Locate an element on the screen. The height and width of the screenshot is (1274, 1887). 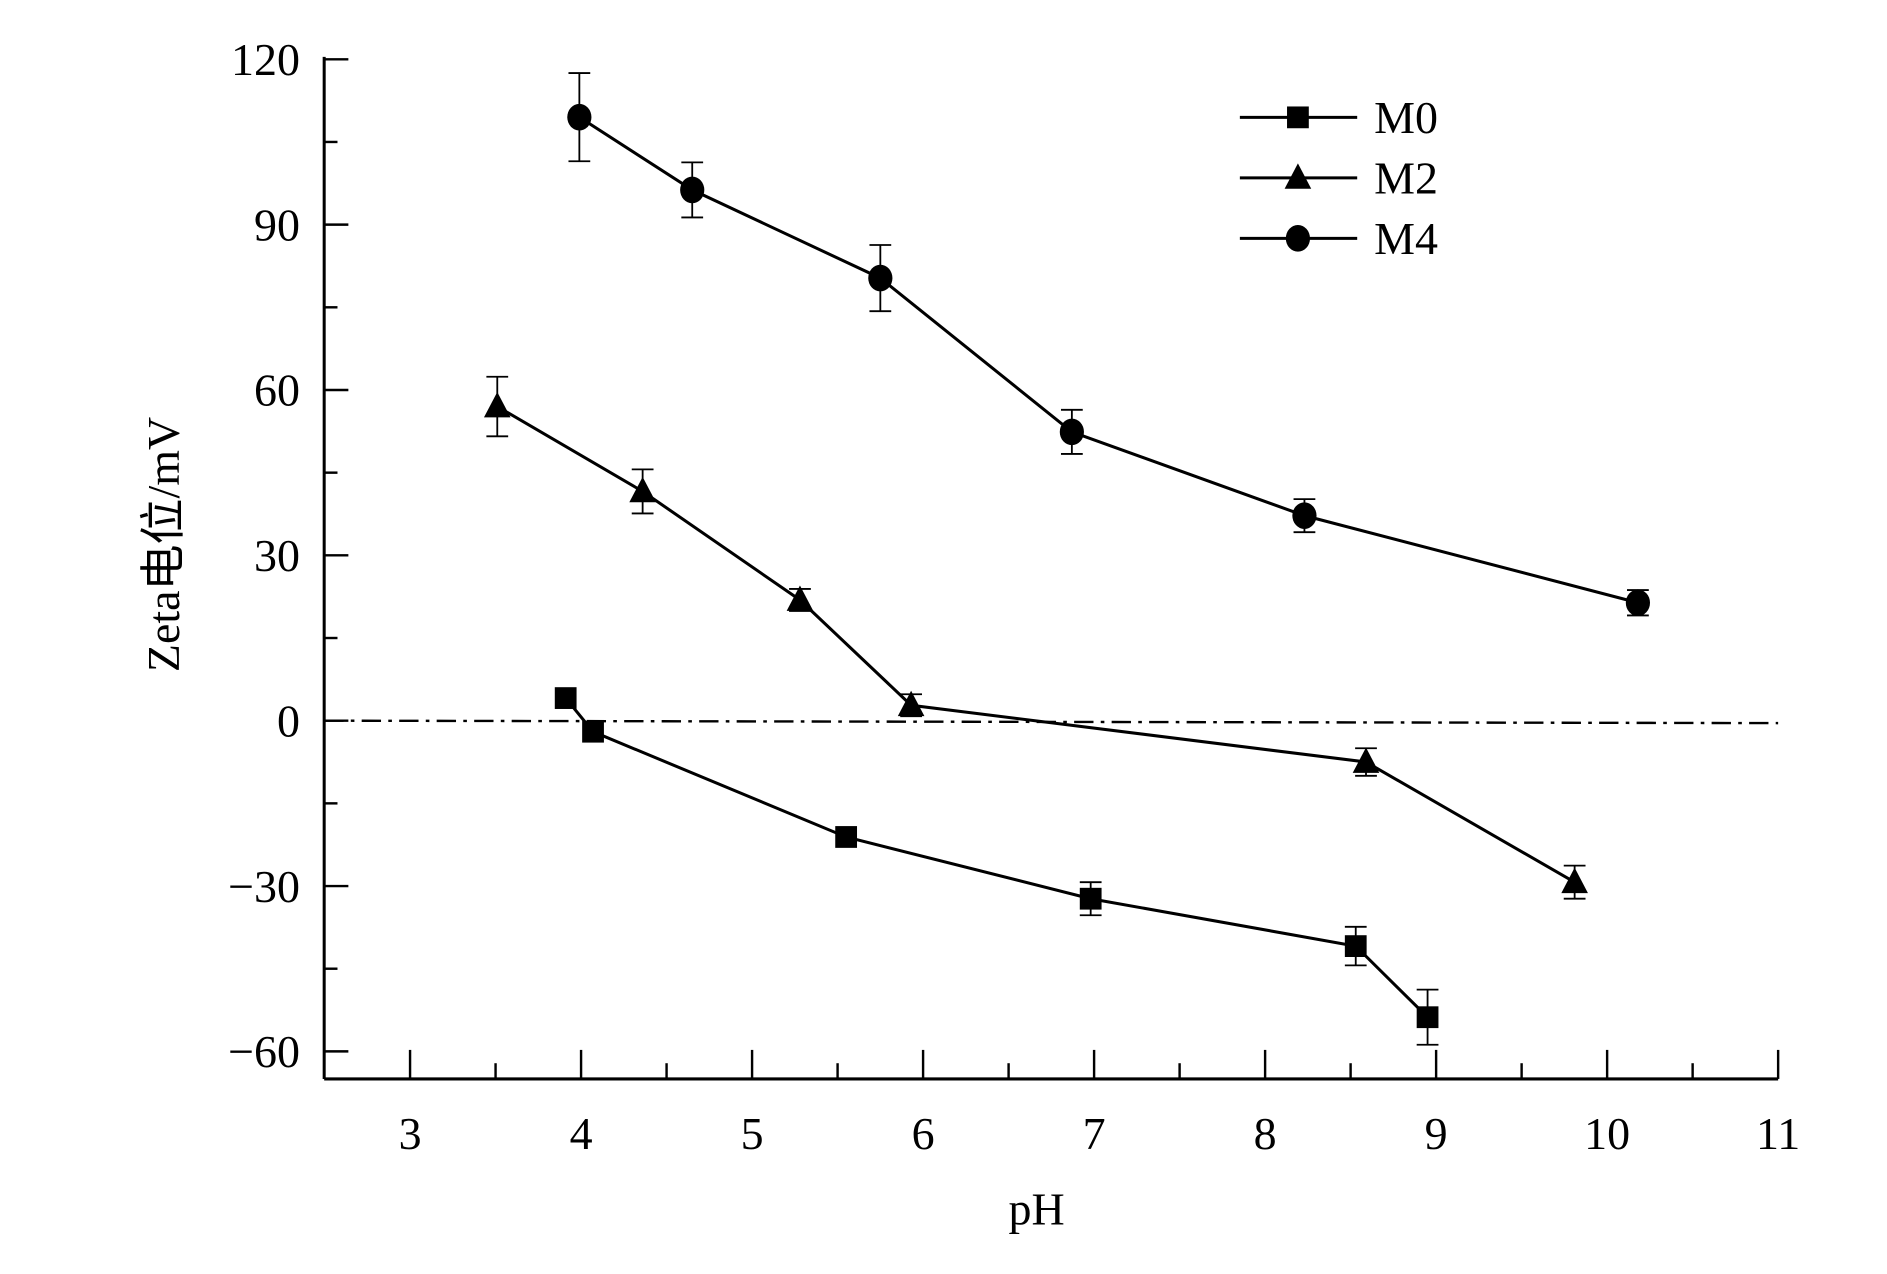
legend-marker-circle is located at coordinates (1298, 238).